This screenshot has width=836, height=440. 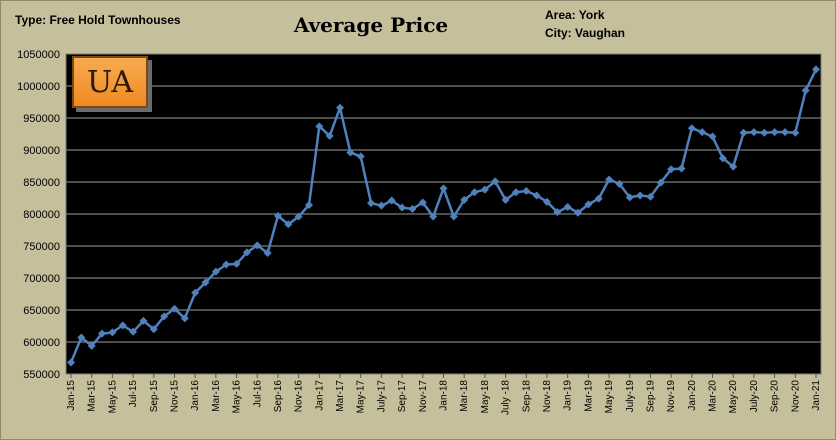 I want to click on x-tick-label: Sep-16, so click(x=278, y=396).